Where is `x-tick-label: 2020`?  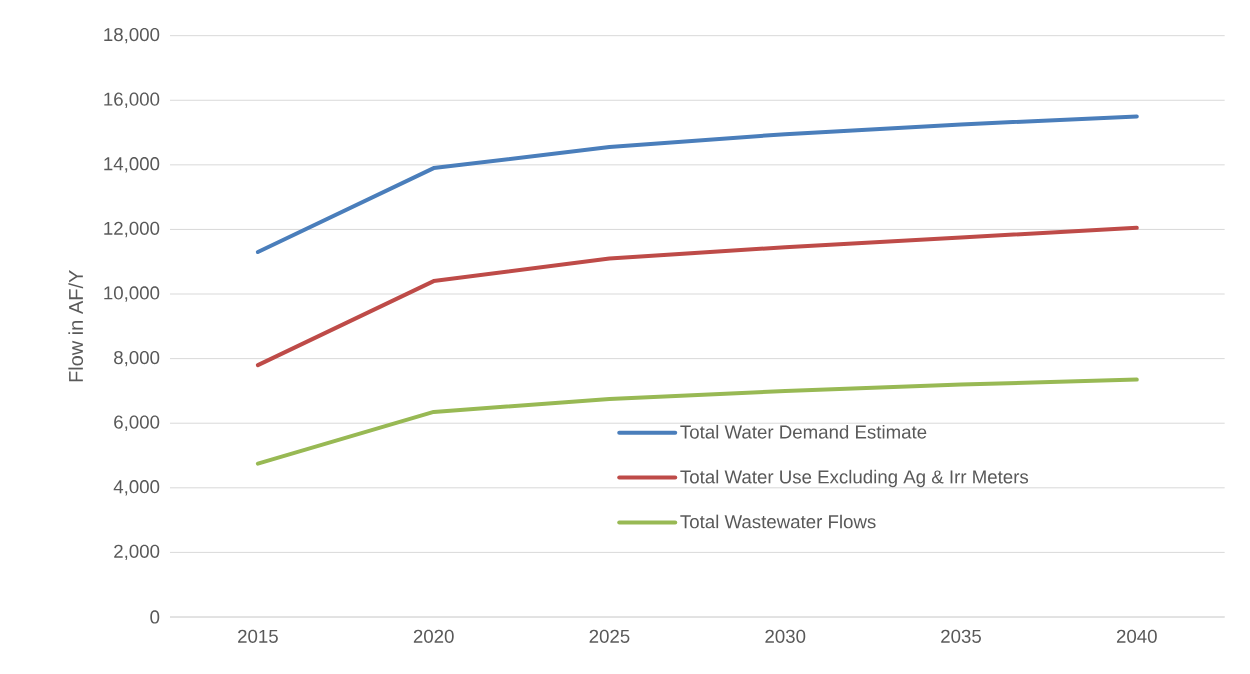
x-tick-label: 2020 is located at coordinates (433, 636).